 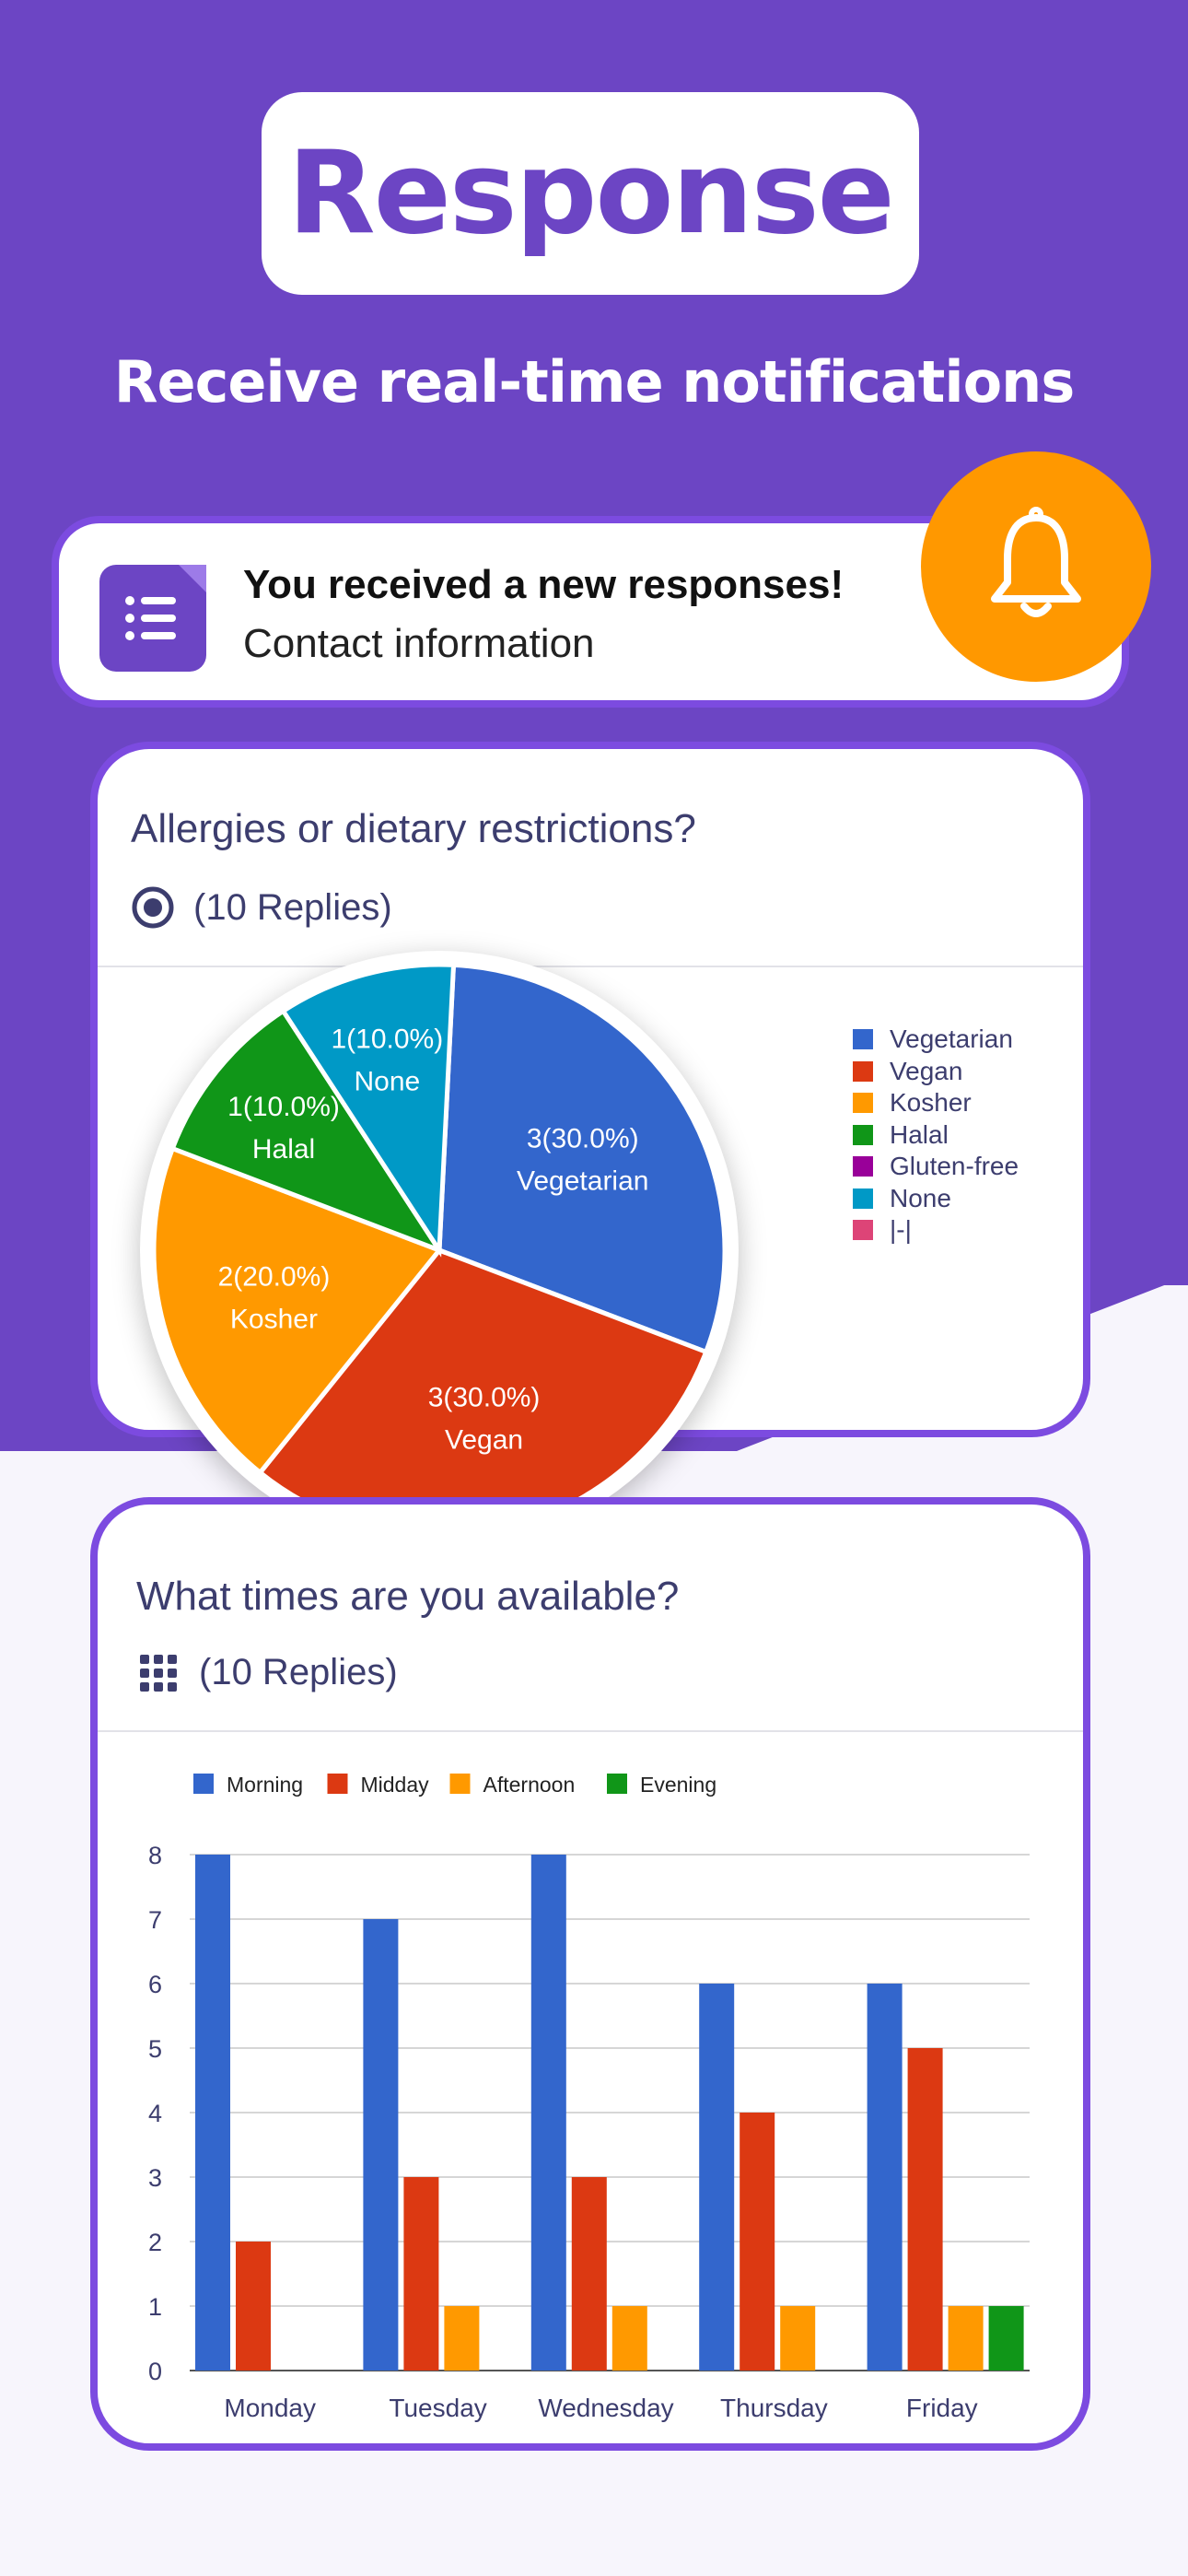 I want to click on legend-item: Vegan, so click(x=936, y=1072).